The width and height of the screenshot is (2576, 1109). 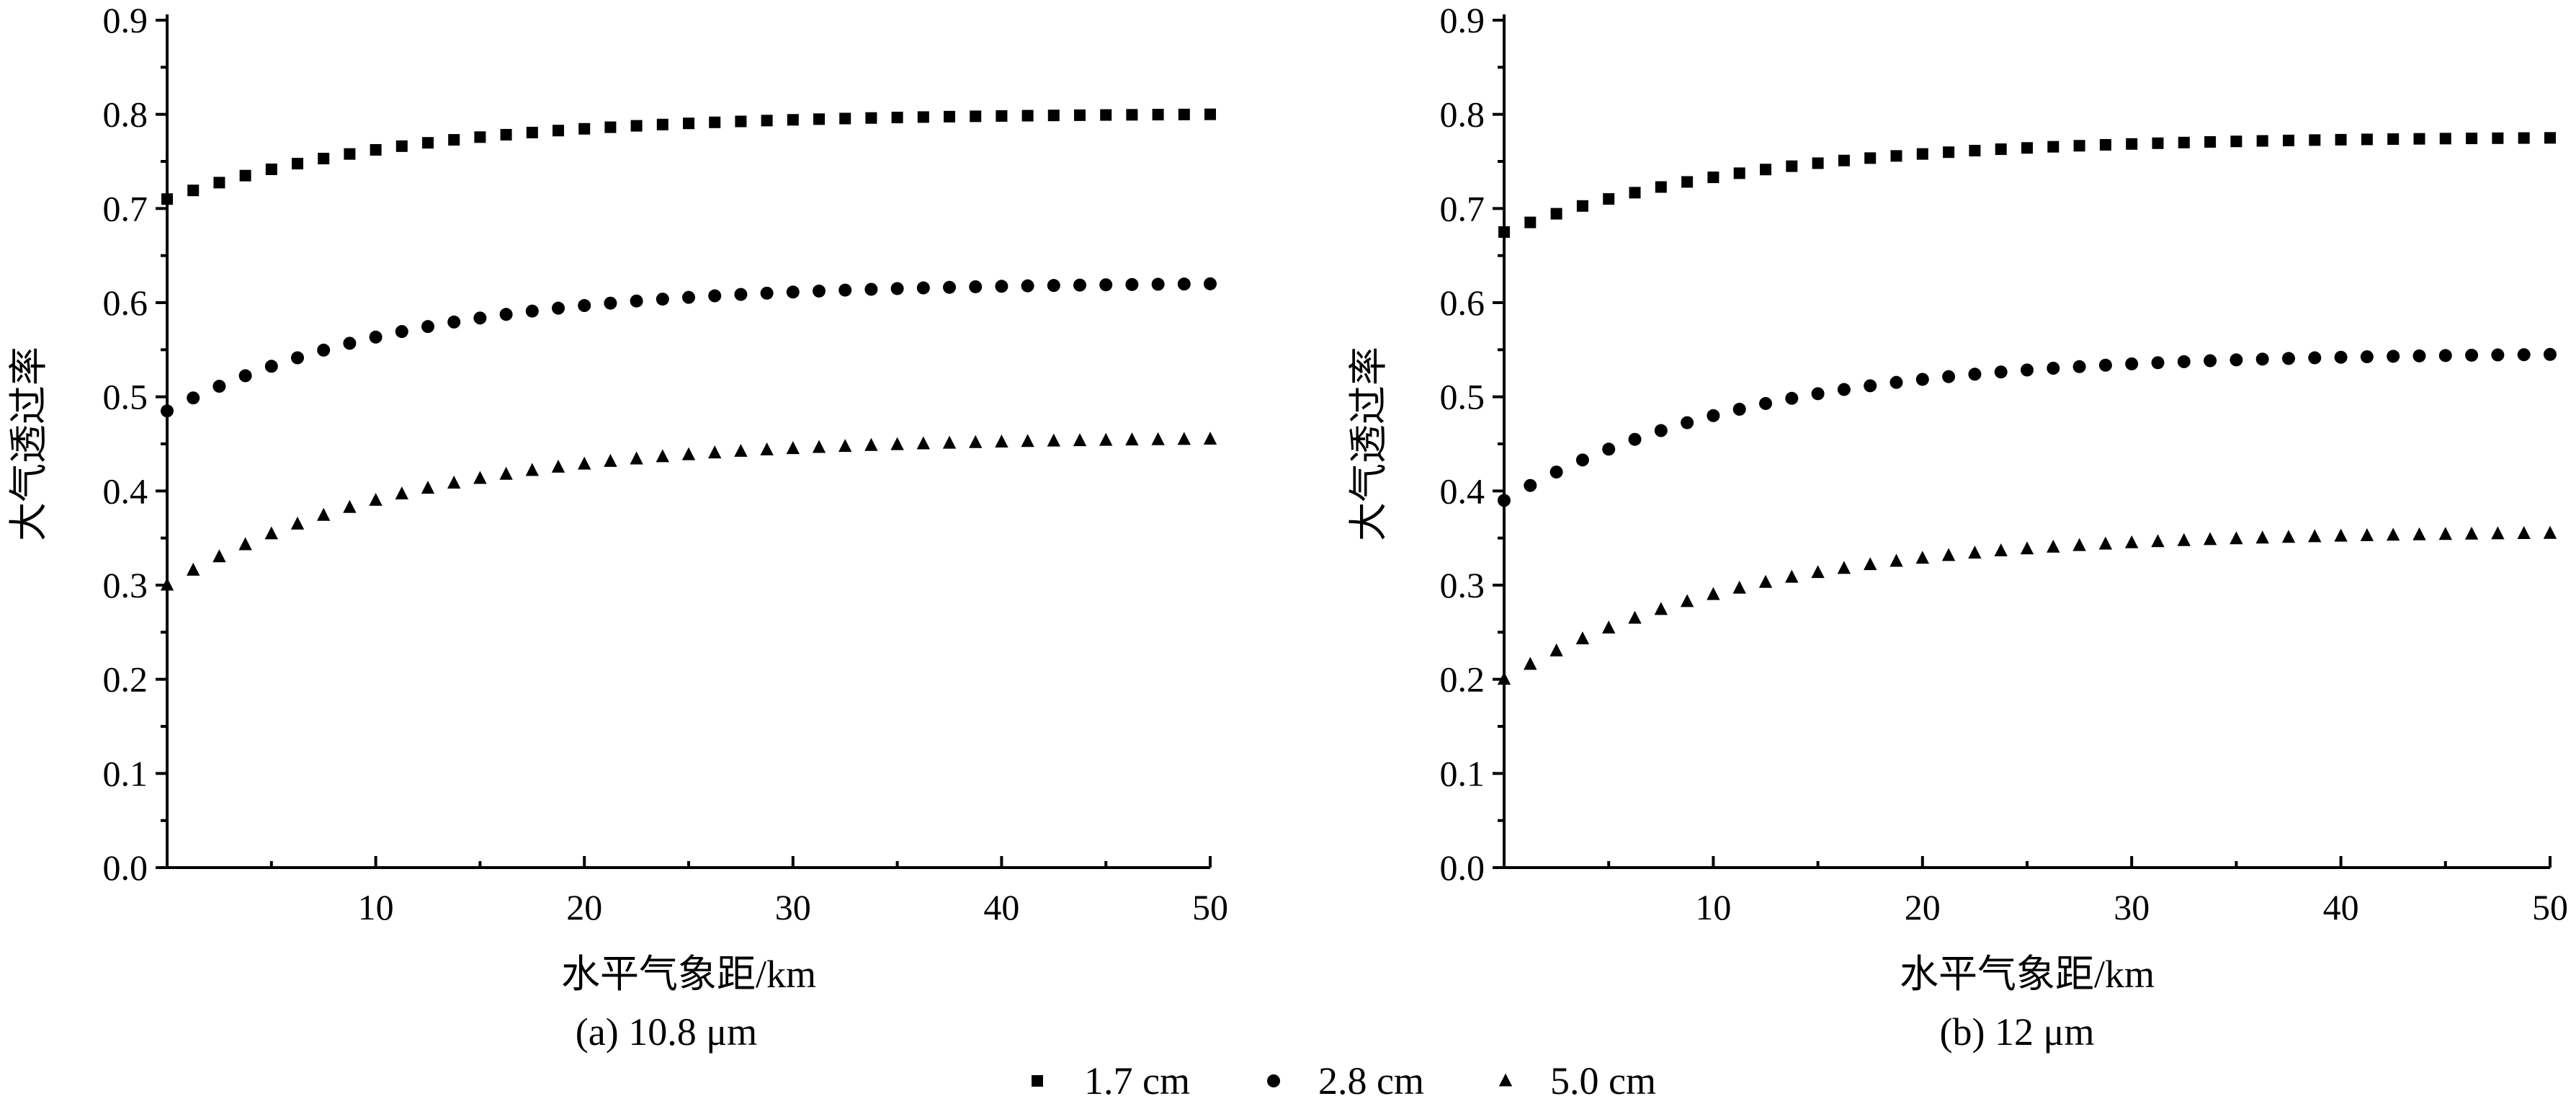 What do you see at coordinates (2027, 185) in the screenshot?
I see `series-1.7-cm` at bounding box center [2027, 185].